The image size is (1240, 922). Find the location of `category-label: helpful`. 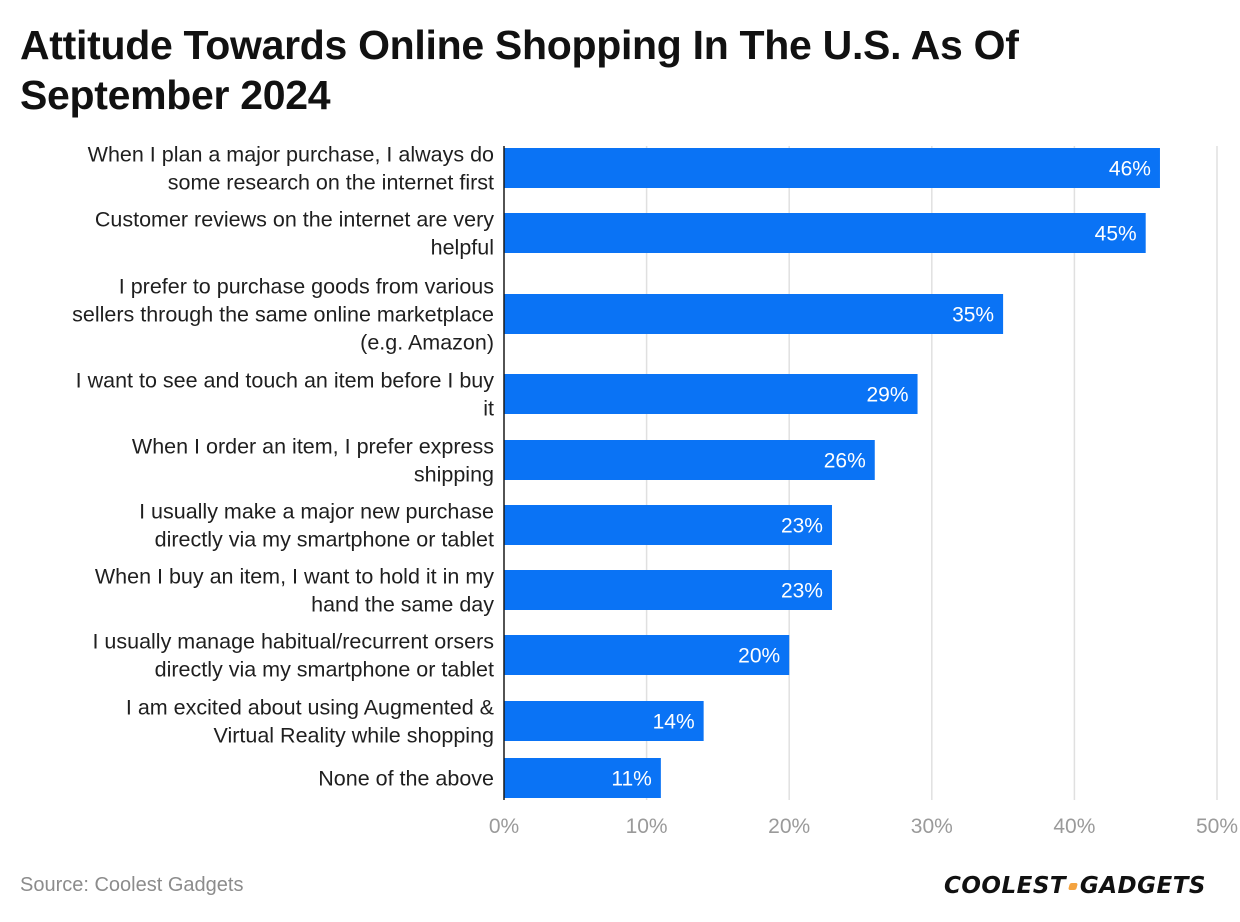

category-label: helpful is located at coordinates (462, 248).